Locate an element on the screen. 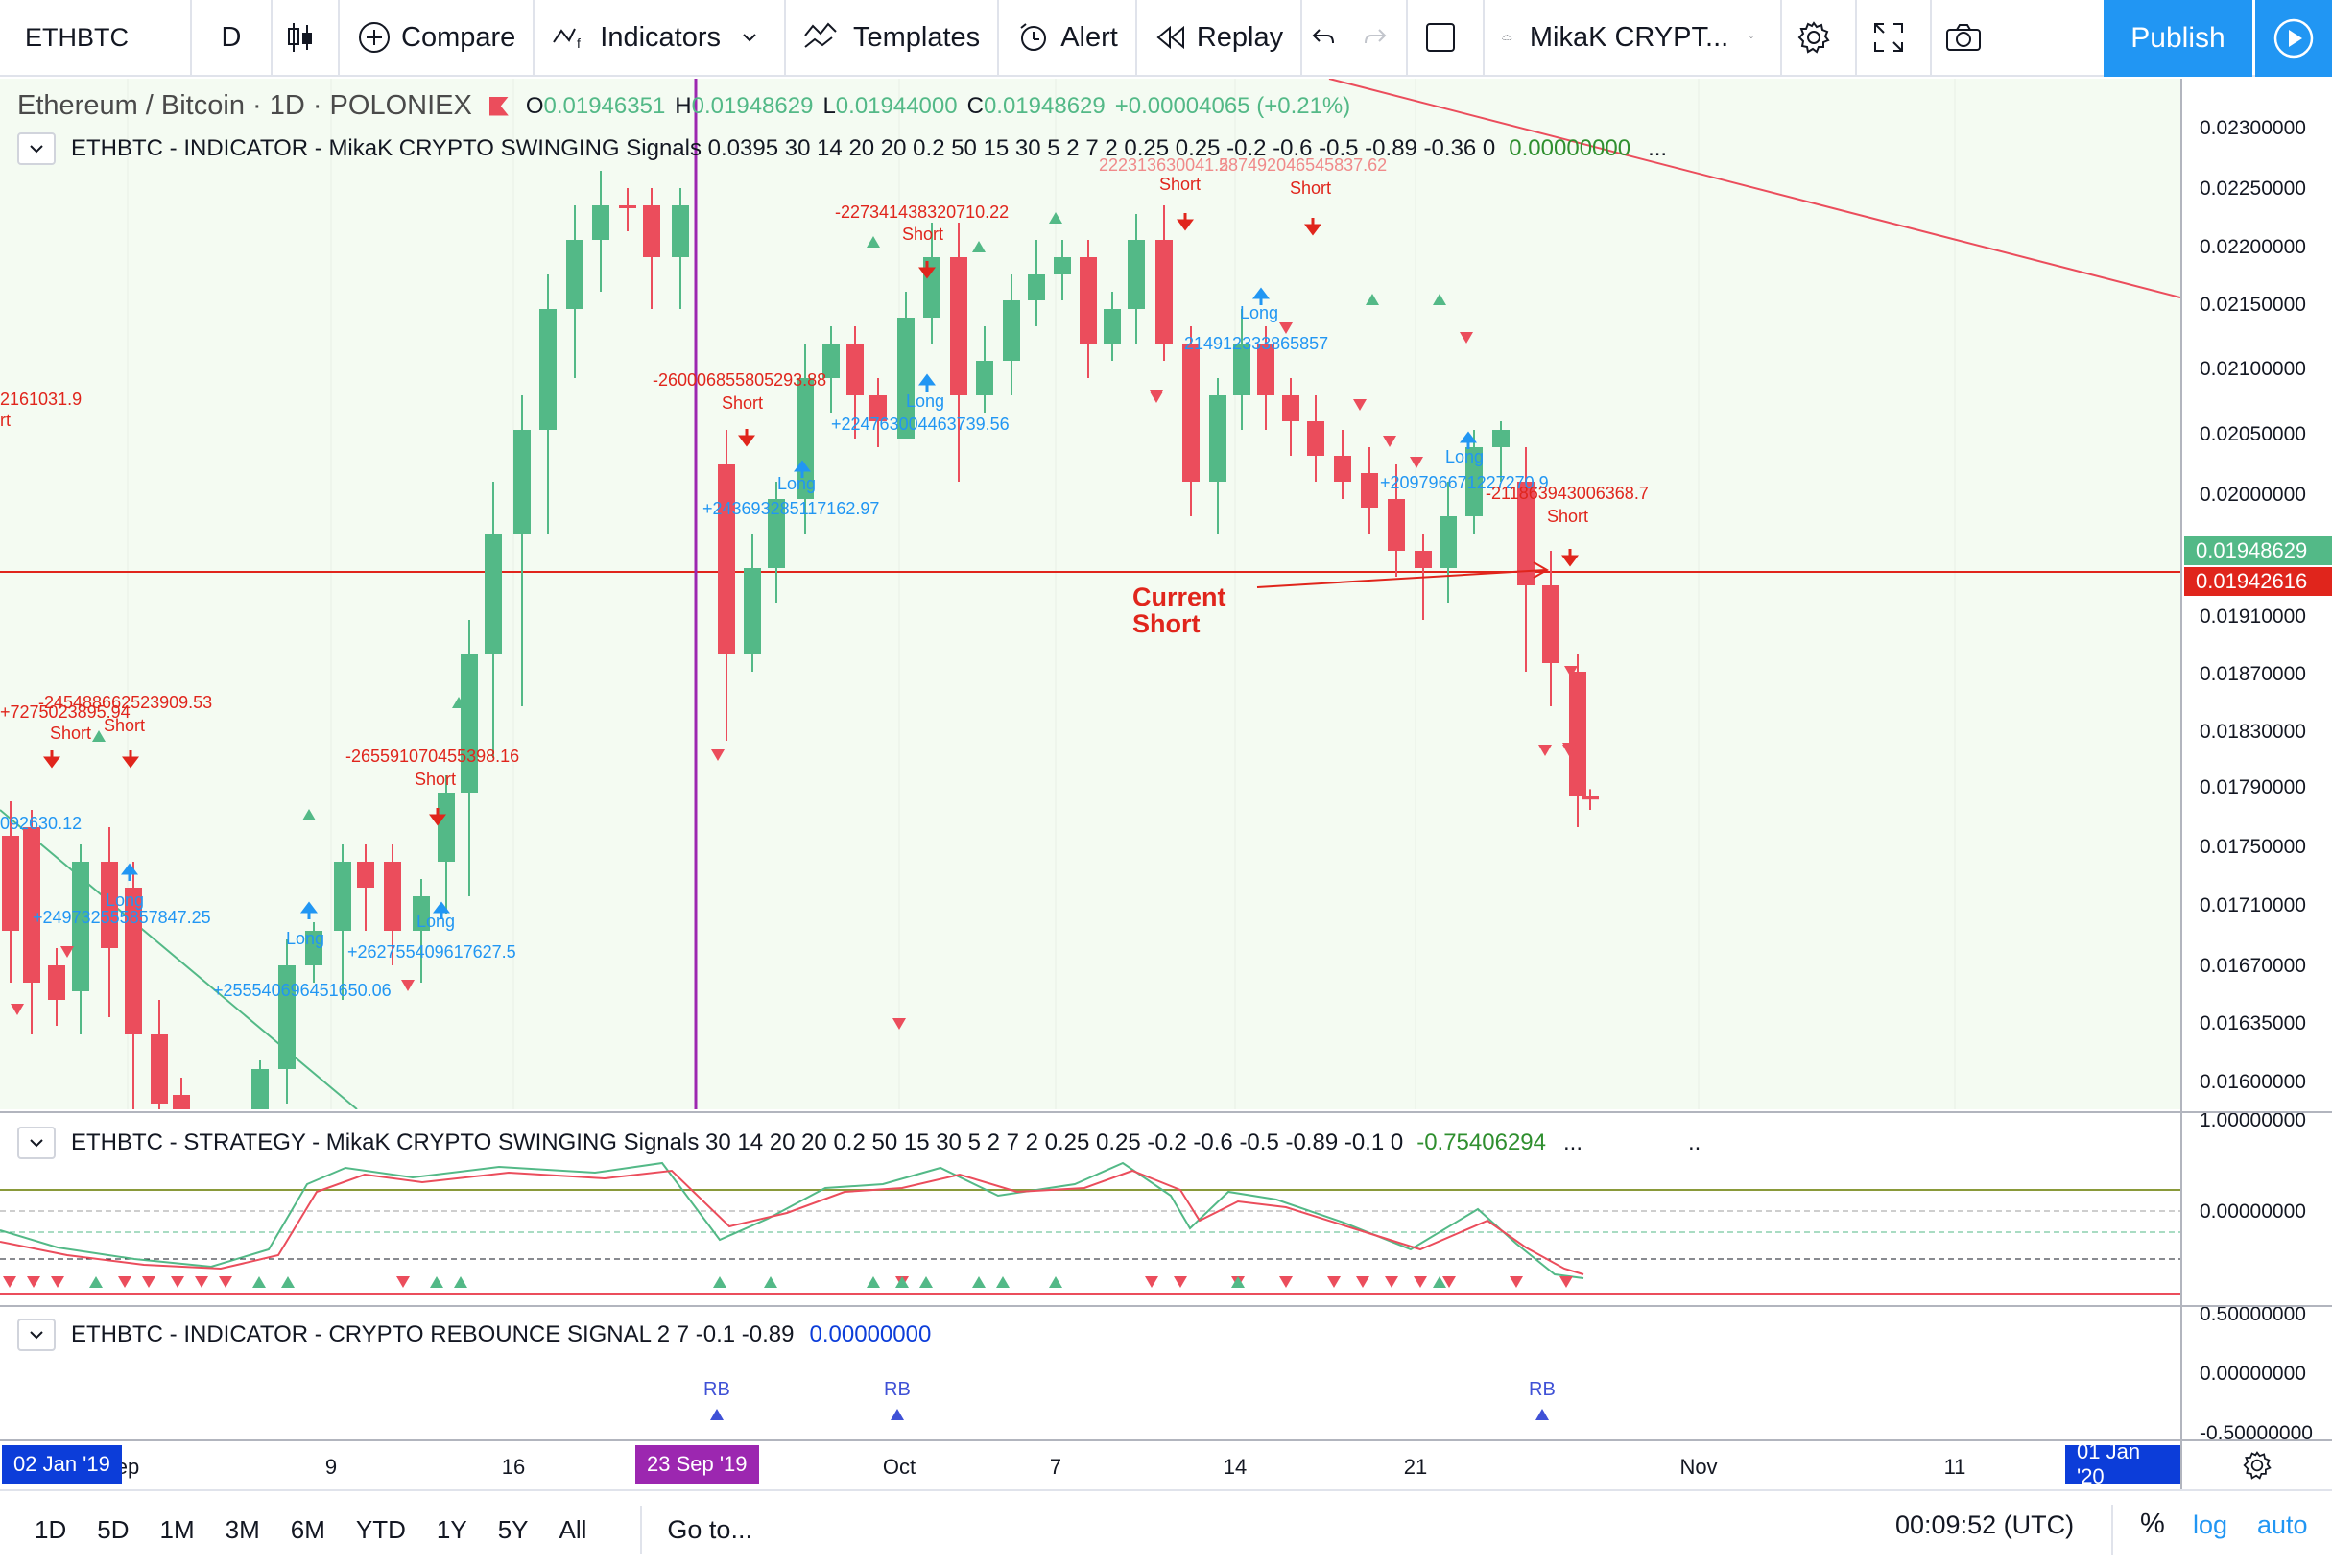 This screenshot has width=2332, height=1568. short-arrow-icon is located at coordinates (51, 759).